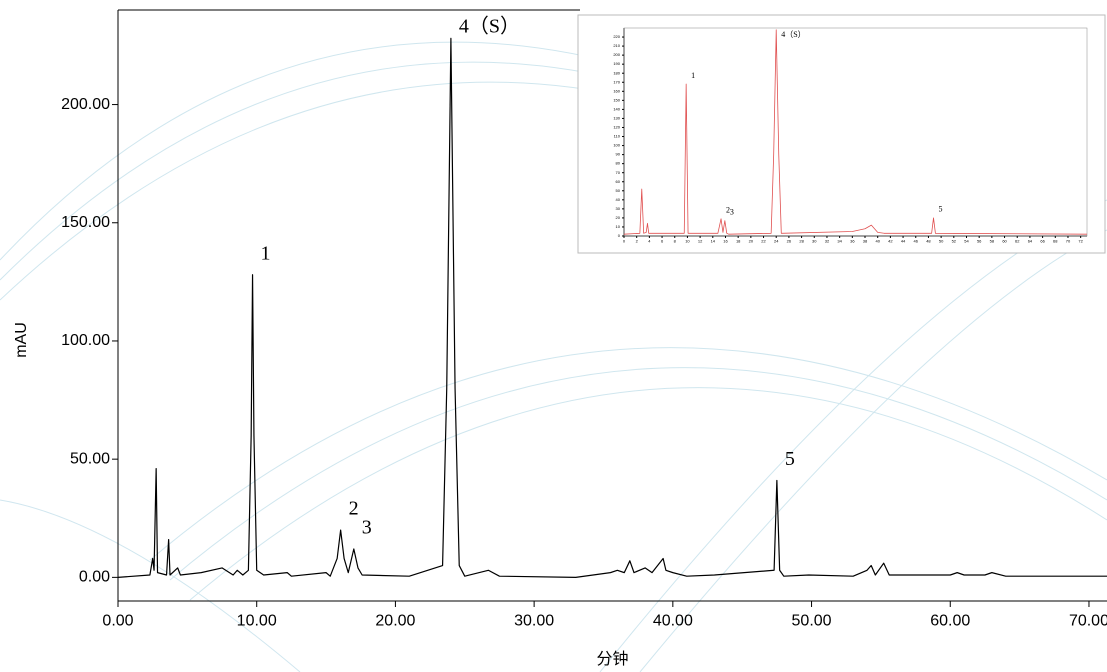 The height and width of the screenshot is (672, 1107). I want to click on x-tick-label: 8, so click(675, 241).